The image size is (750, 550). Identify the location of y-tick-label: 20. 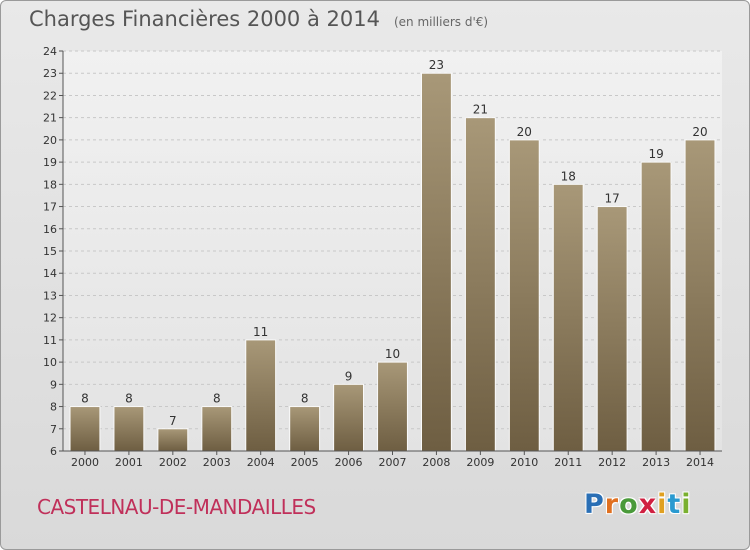
(50, 140).